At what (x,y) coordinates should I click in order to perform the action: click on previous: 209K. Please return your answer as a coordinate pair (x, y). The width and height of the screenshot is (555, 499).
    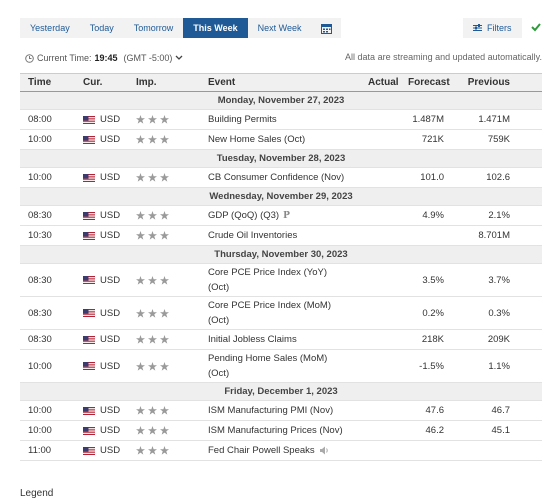
    Looking at the image, I should click on (496, 339).